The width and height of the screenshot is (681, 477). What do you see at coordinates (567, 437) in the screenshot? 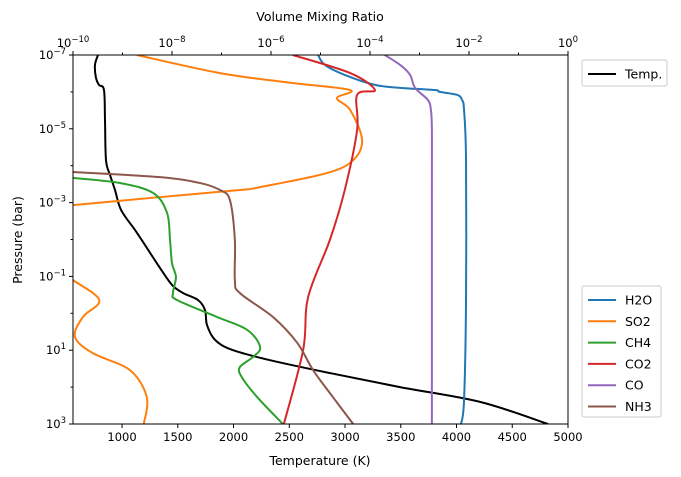
I see `x-tick-label: 5000` at bounding box center [567, 437].